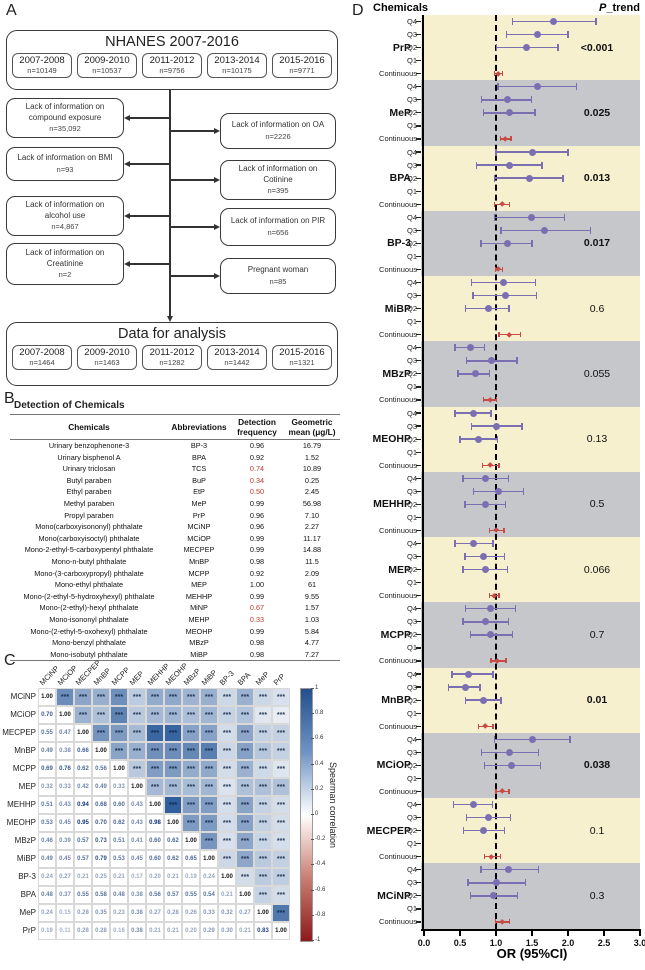 Image resolution: width=645 pixels, height=970 pixels. What do you see at coordinates (10, 660) in the screenshot?
I see `panel-c-label: C` at bounding box center [10, 660].